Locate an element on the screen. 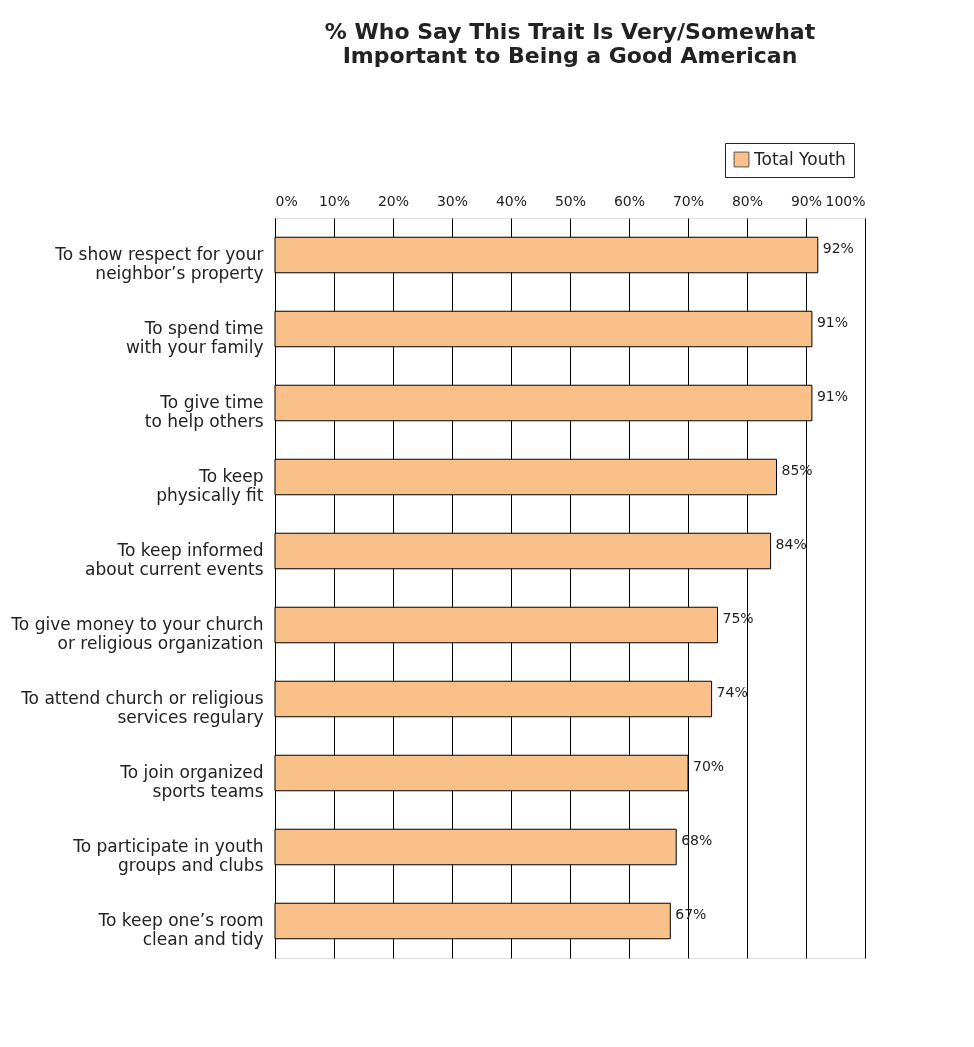  y-tick-label: To attend church or religious services regulary is located at coordinates (142, 707).